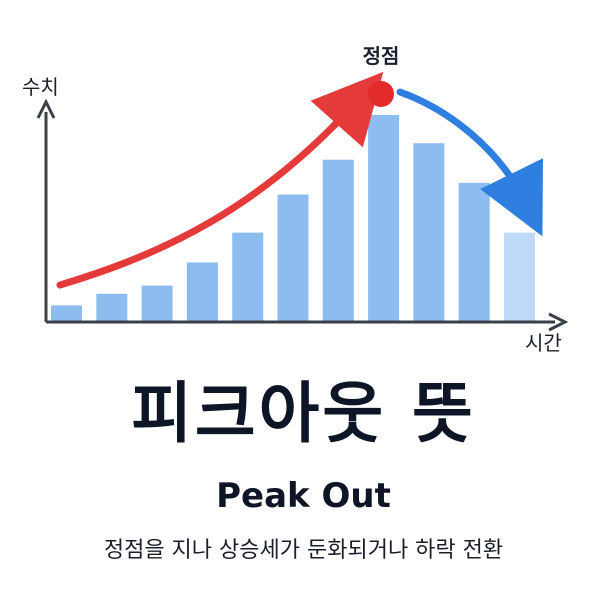 This screenshot has width=607, height=607. What do you see at coordinates (303, 413) in the screenshot?
I see `page-title: 피크아웃 뜻` at bounding box center [303, 413].